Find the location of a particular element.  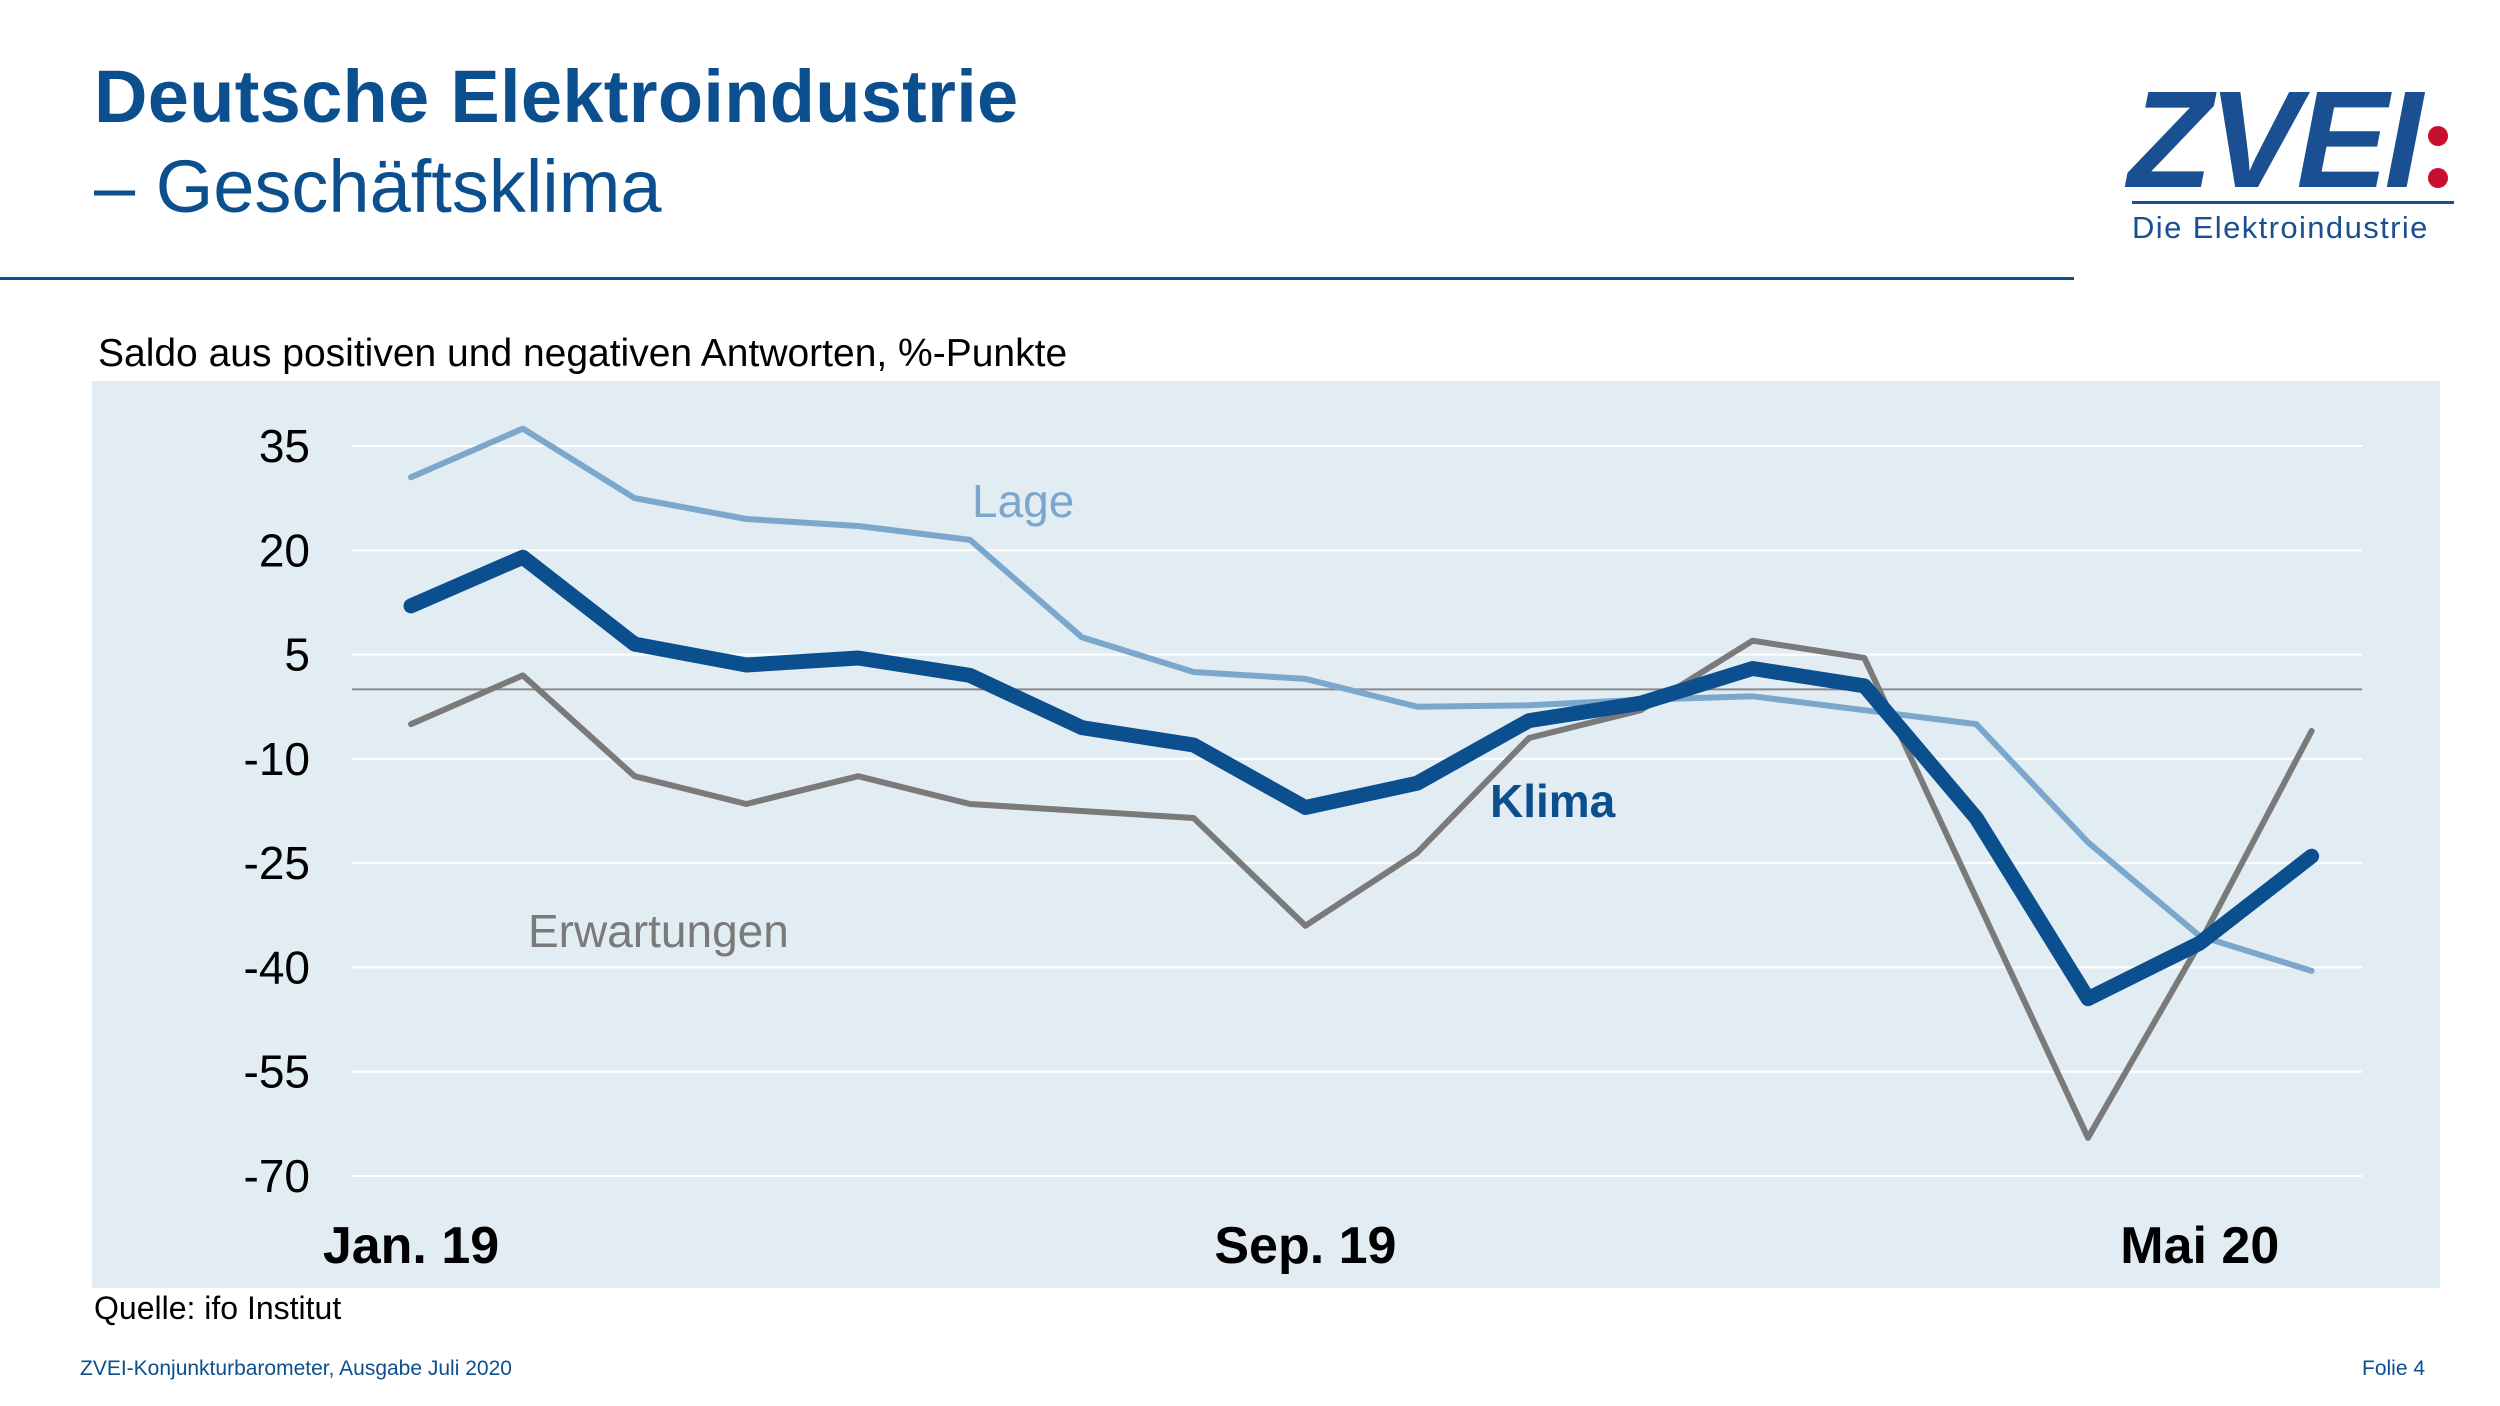

y-tick-label: -55 is located at coordinates (277, 1072).